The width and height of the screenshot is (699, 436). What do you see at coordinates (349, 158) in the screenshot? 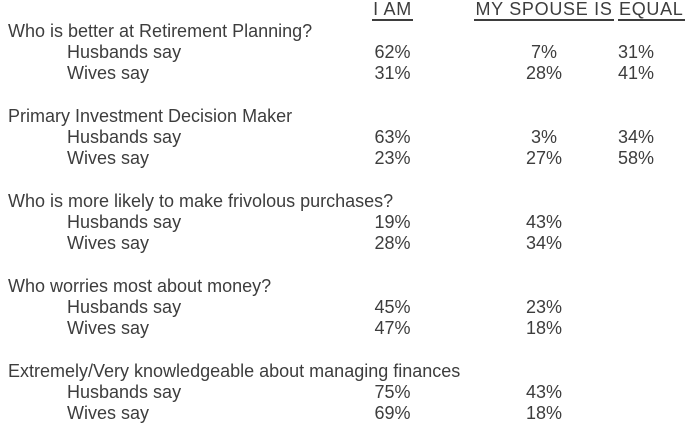
I see `table-row: Wives say 23% 27% 58%` at bounding box center [349, 158].